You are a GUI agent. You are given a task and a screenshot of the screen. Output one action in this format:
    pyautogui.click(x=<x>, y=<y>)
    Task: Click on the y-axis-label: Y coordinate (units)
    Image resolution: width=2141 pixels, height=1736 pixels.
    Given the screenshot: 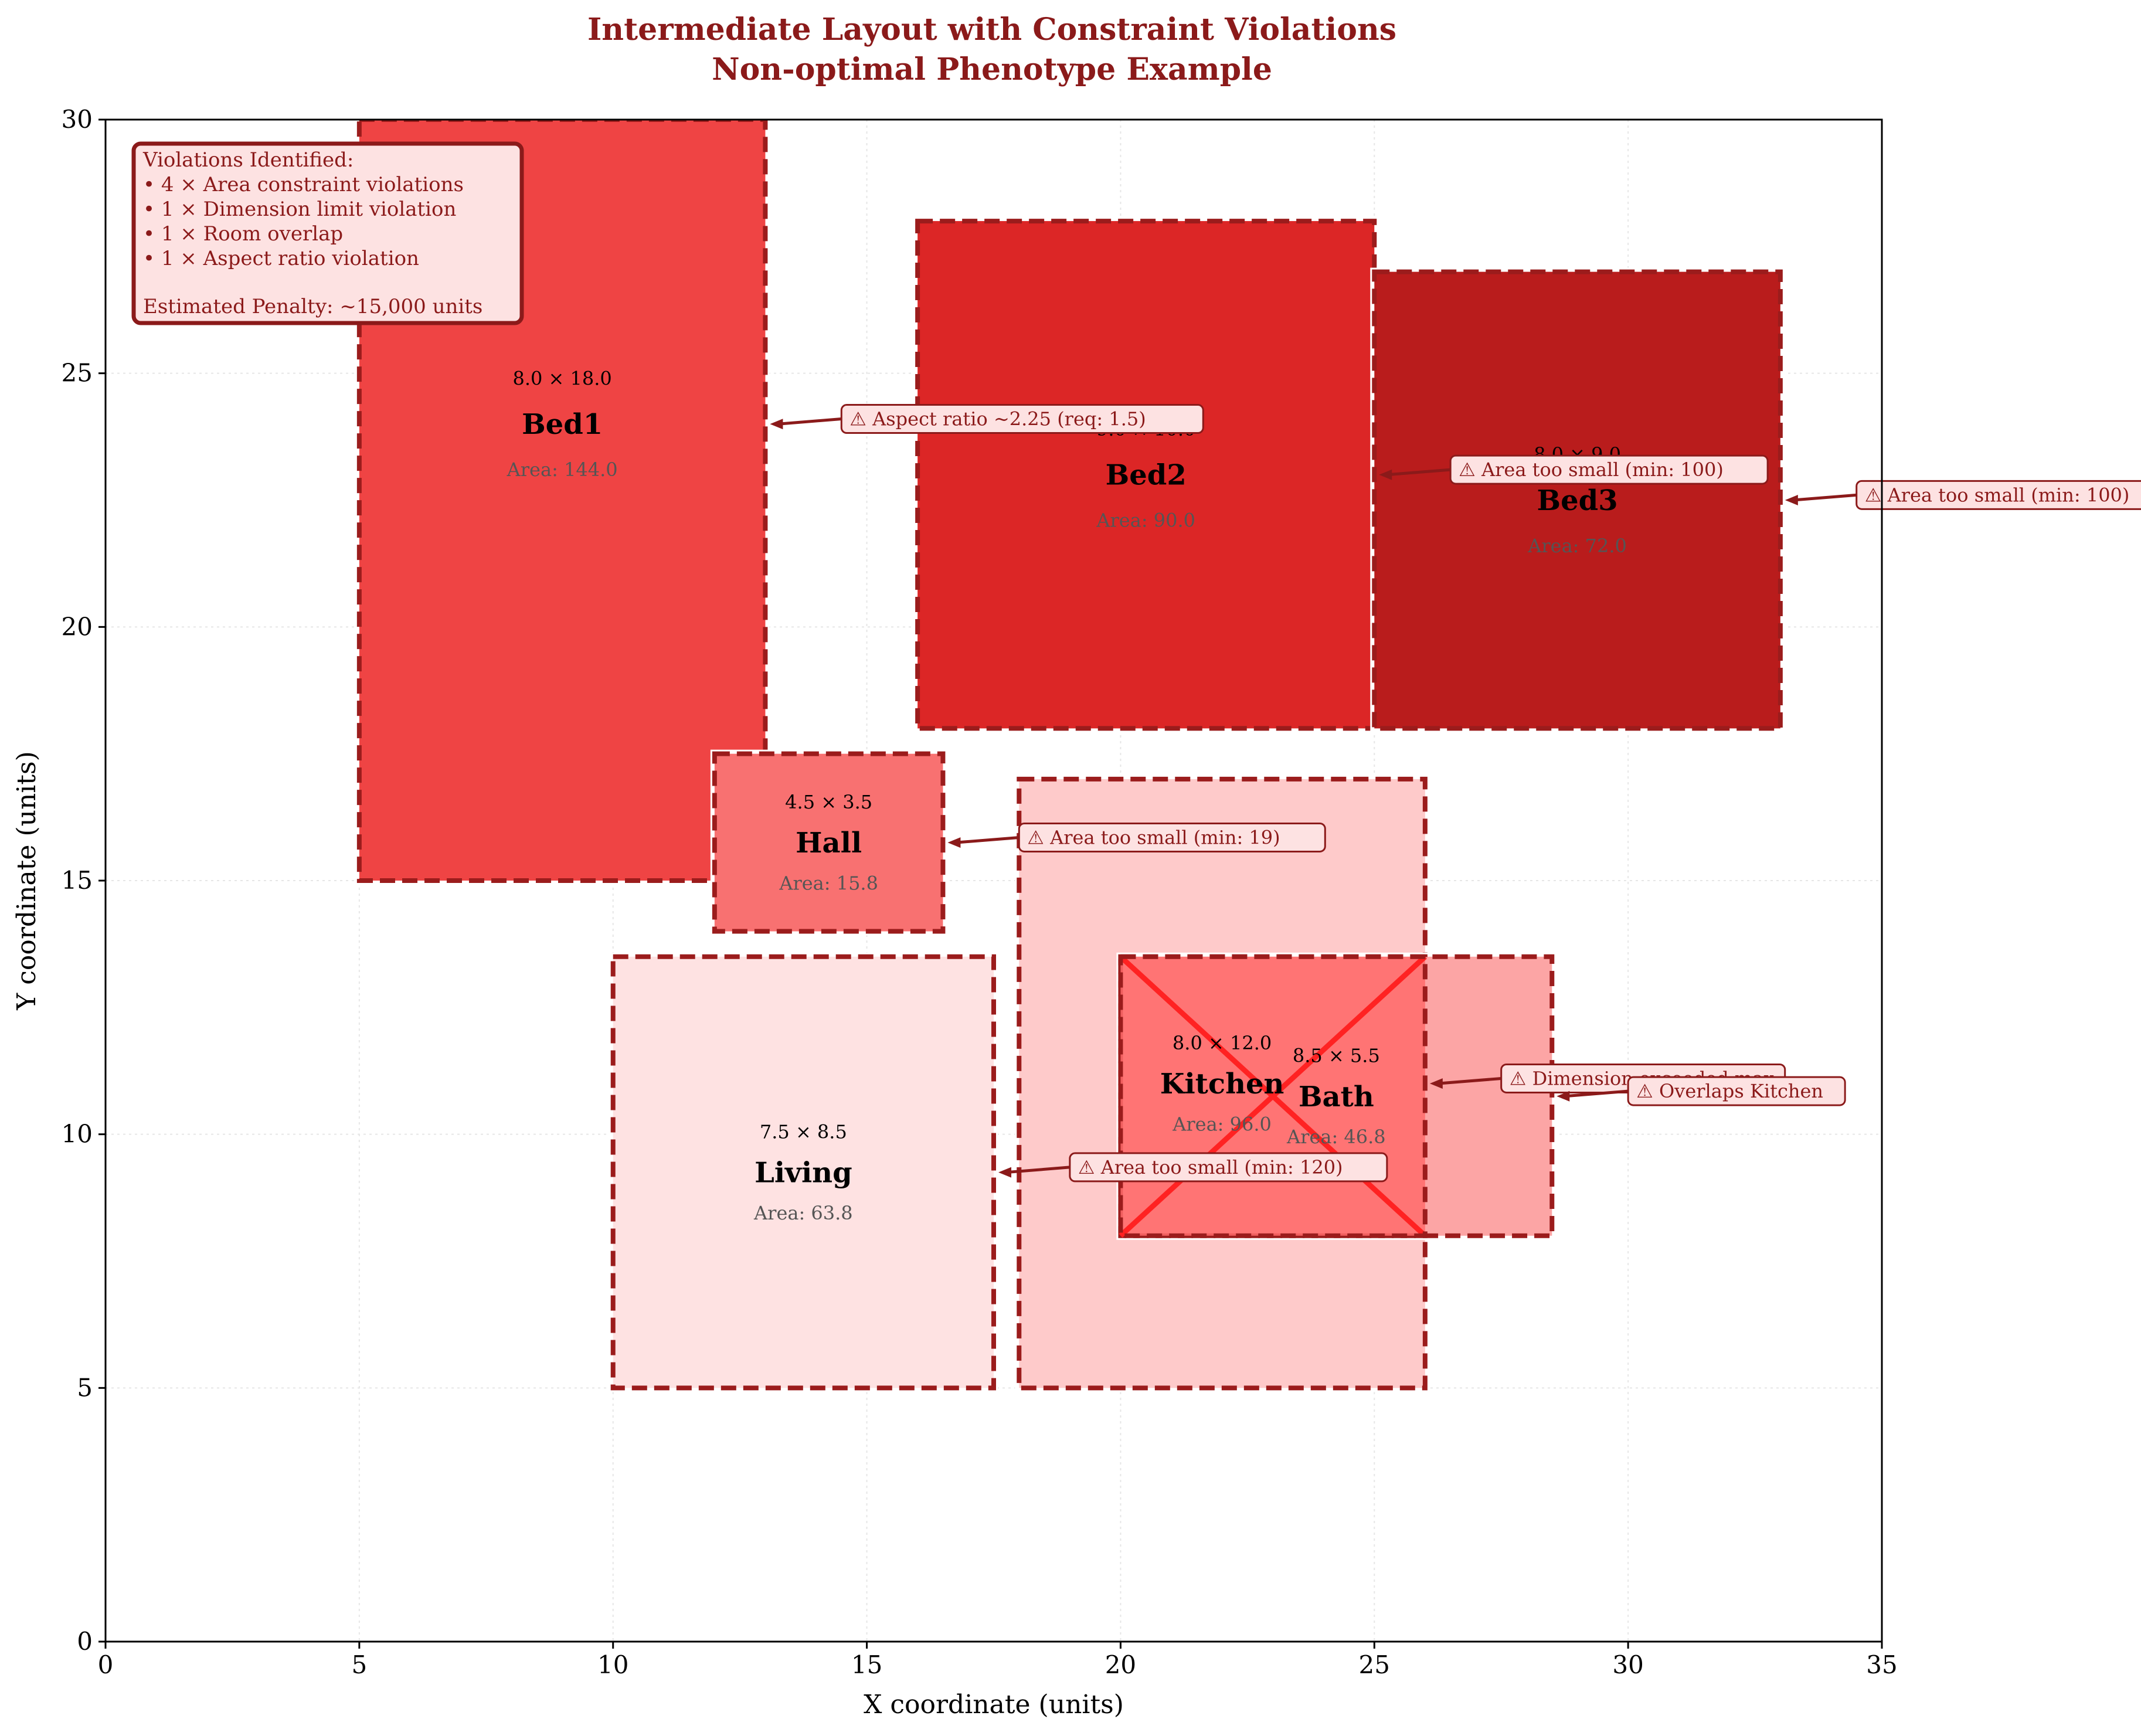 What is the action you would take?
    pyautogui.click(x=27, y=881)
    